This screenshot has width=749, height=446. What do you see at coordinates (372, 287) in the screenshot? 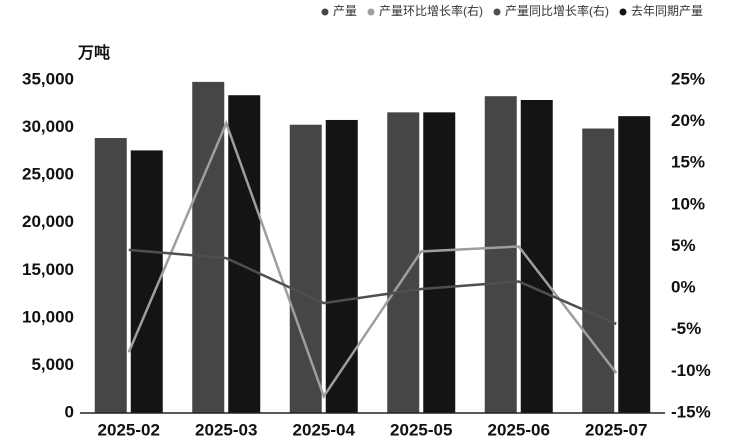
I see `line` at bounding box center [372, 287].